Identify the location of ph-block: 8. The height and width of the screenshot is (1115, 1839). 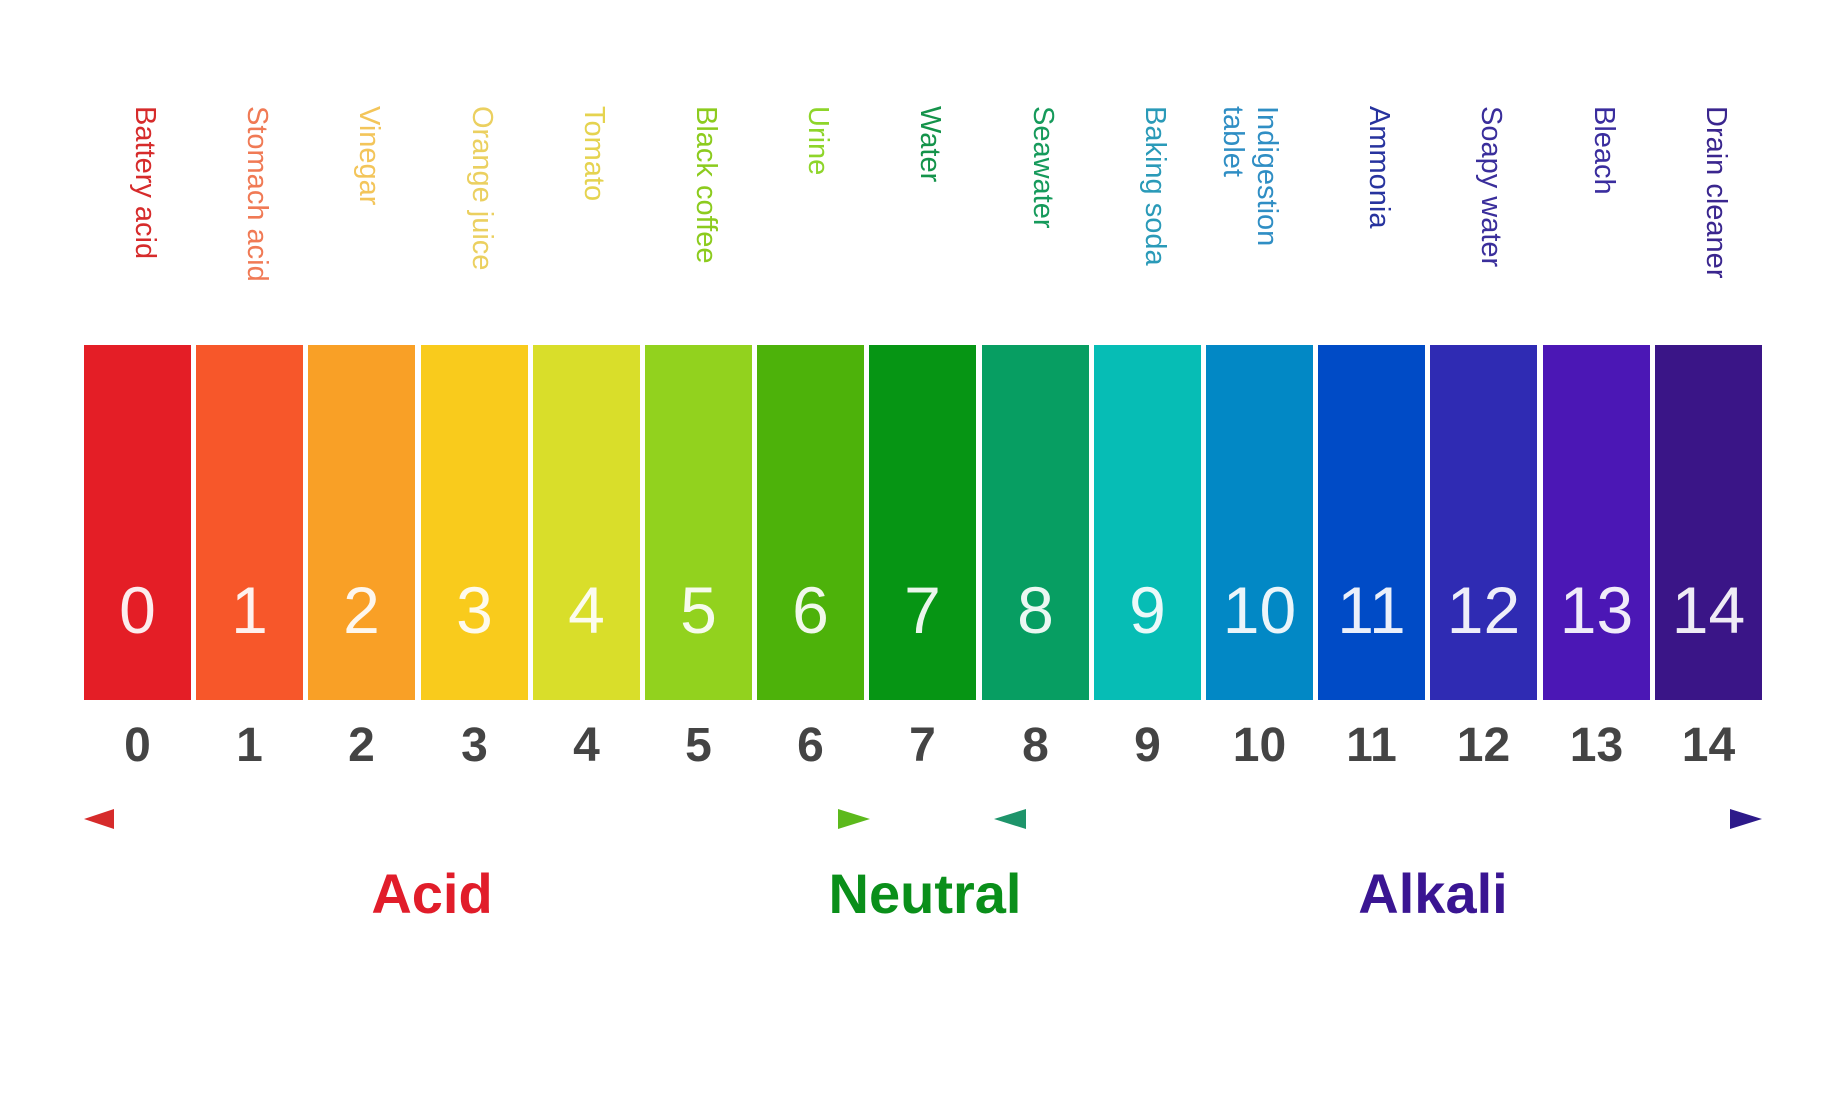
(1035, 522).